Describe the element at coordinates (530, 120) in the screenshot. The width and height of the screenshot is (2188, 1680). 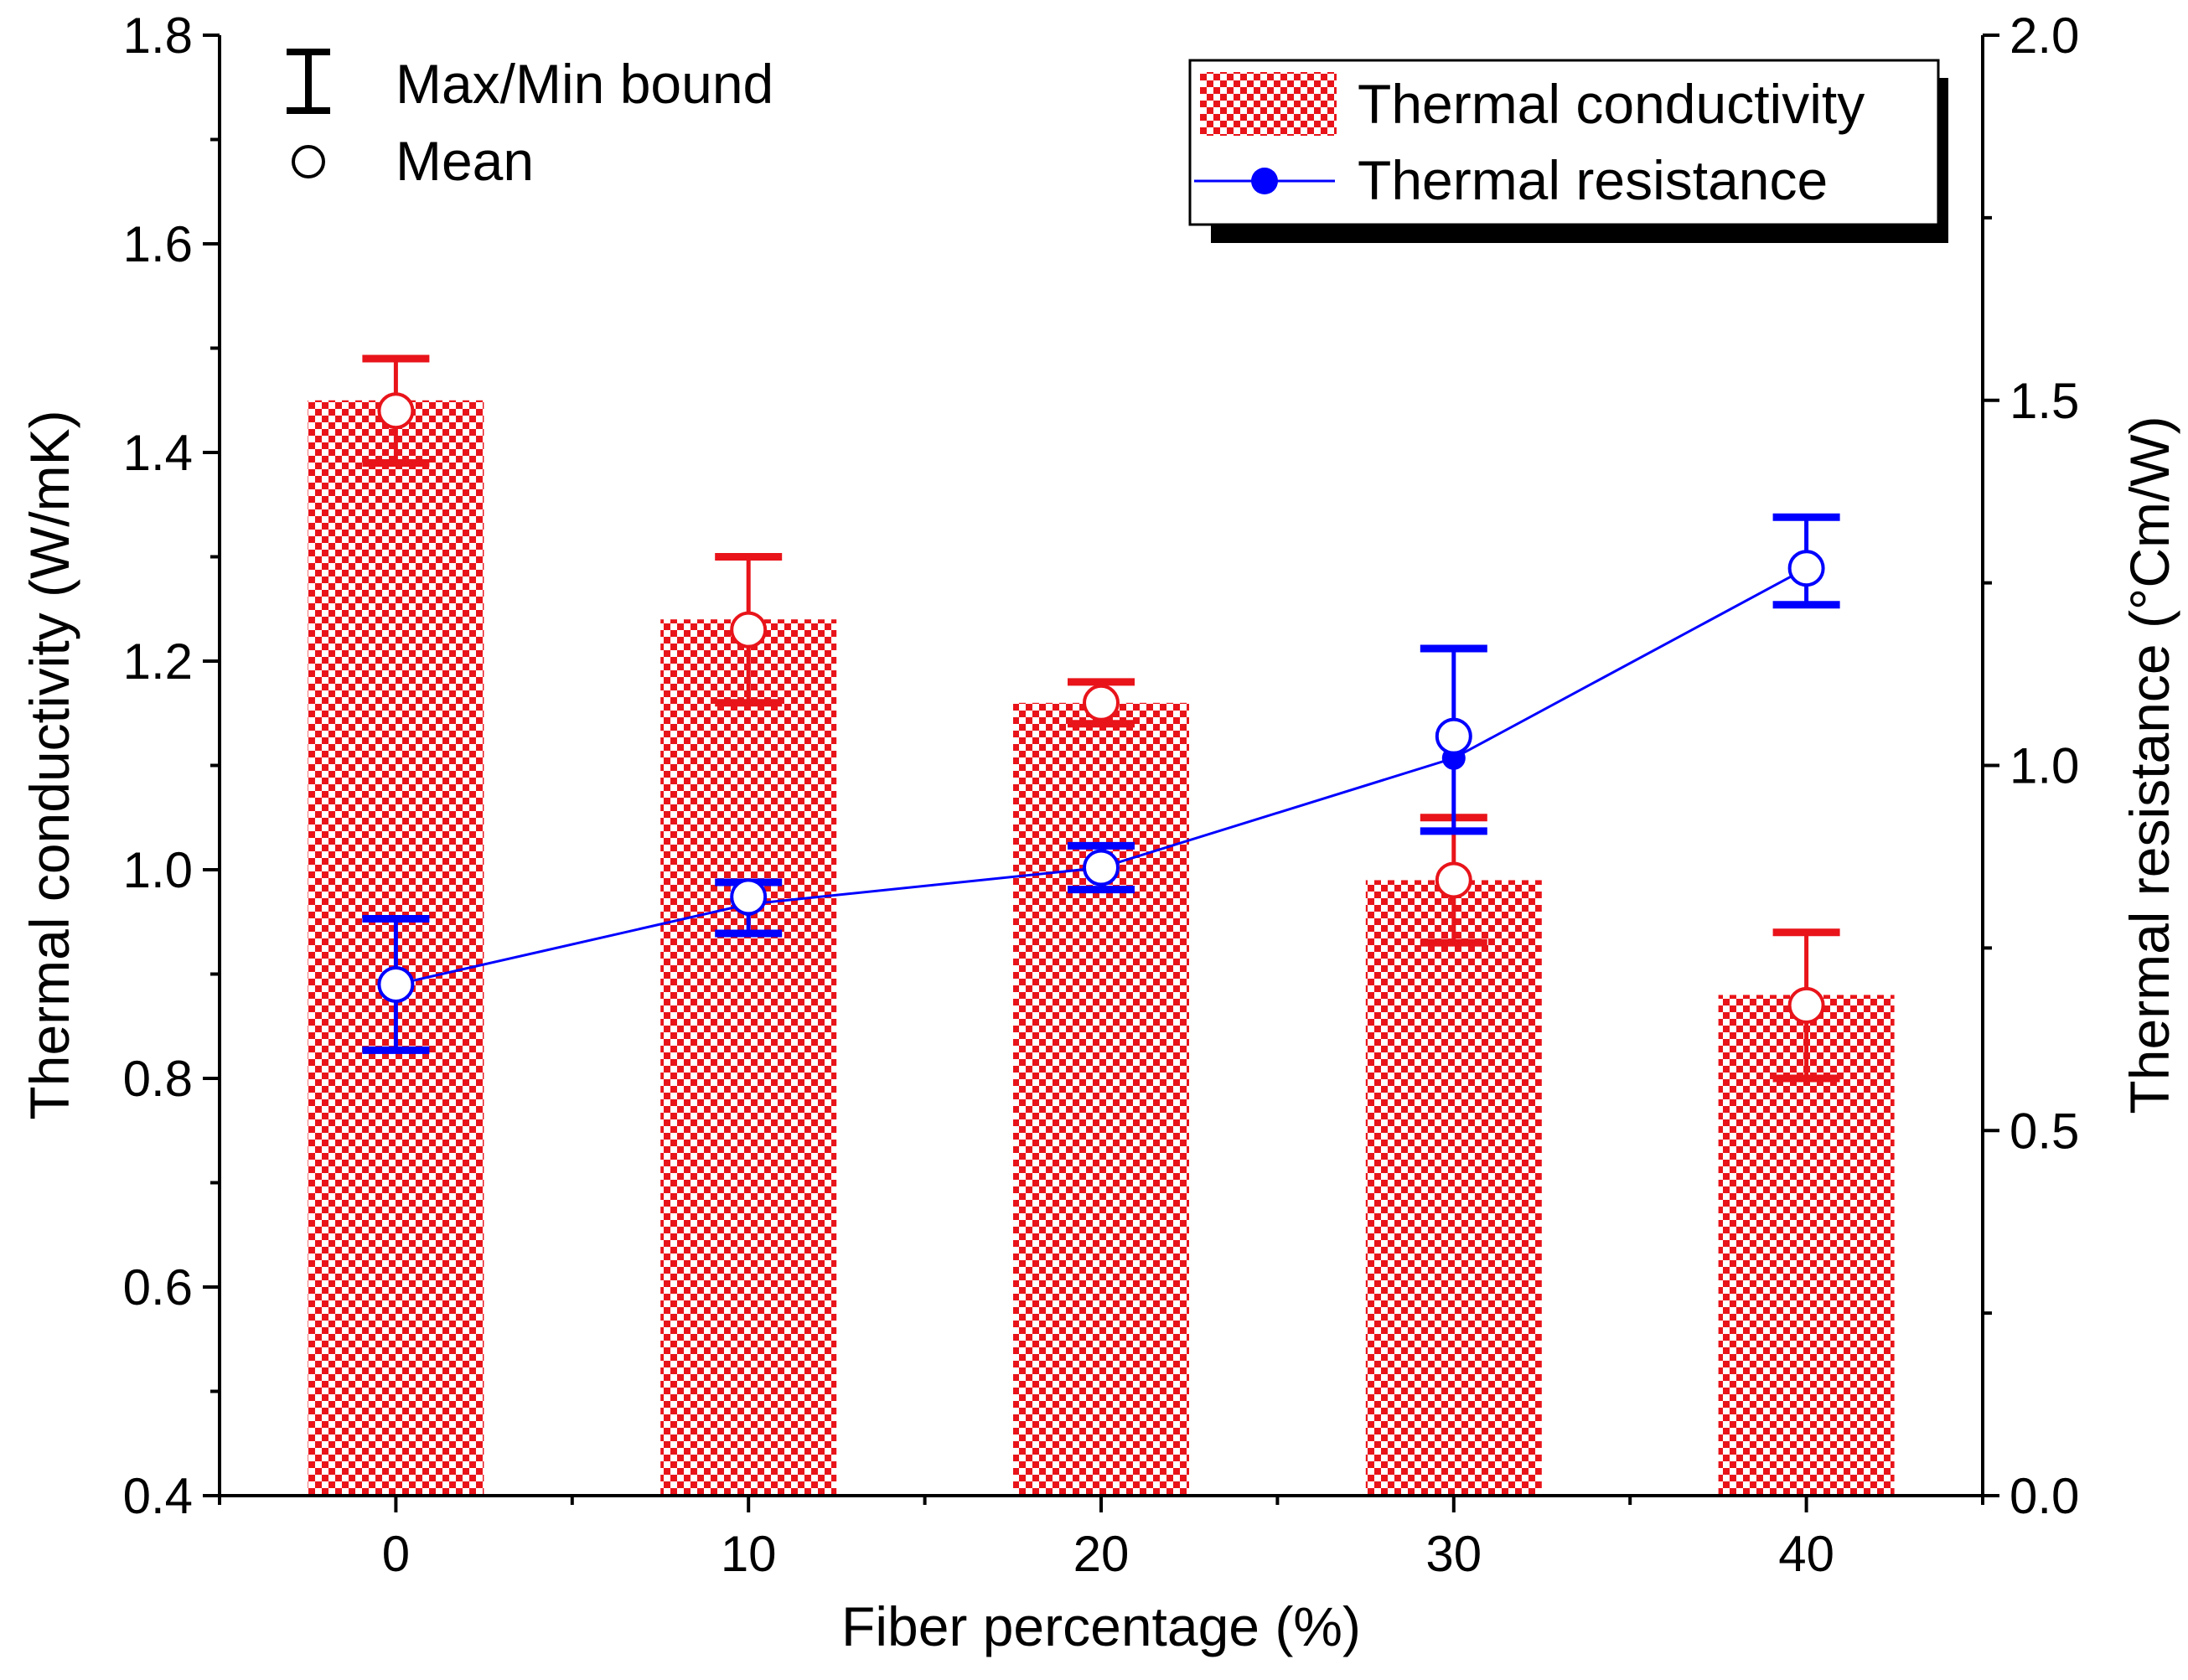
I see `legend-stats: Max/Min bound Mean` at that location.